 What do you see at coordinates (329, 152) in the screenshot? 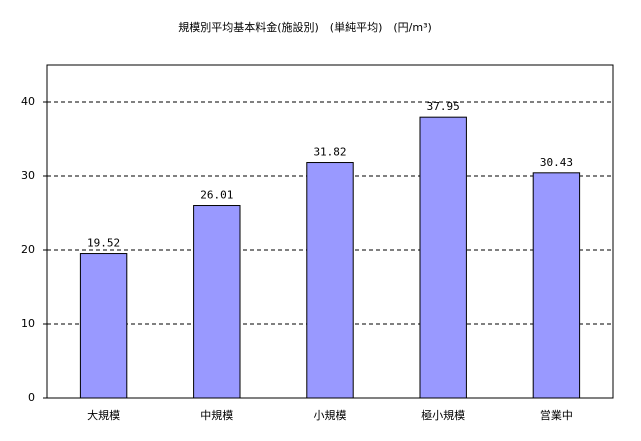
I see `data-label: 31.82` at bounding box center [329, 152].